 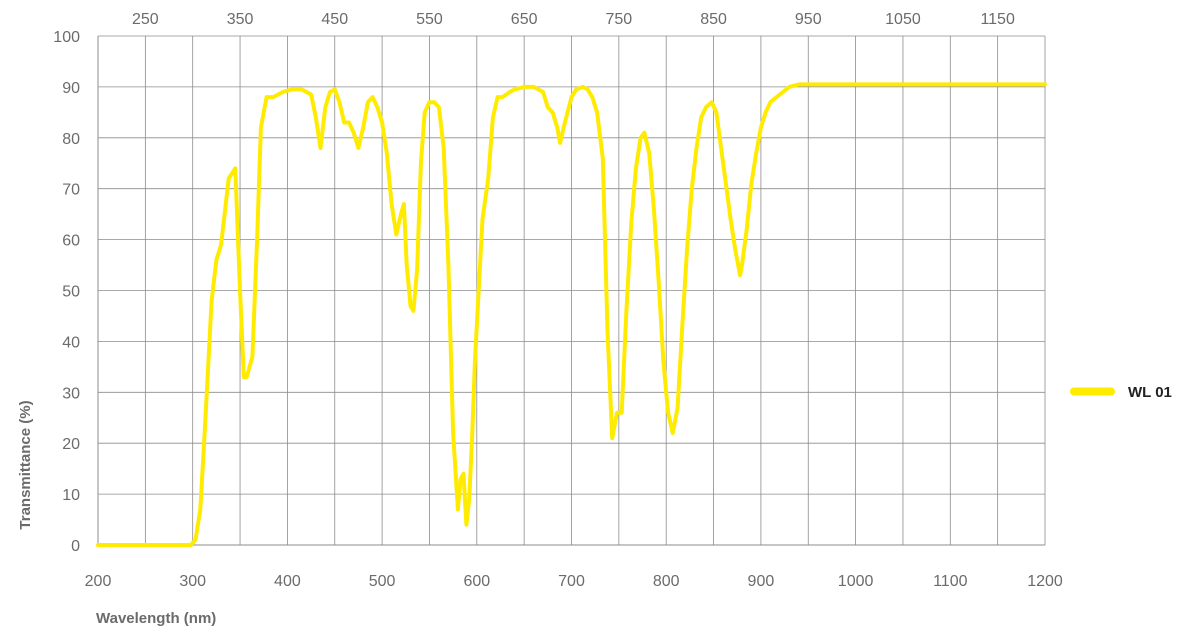 I want to click on legend-label: WL 01, so click(x=1150, y=392).